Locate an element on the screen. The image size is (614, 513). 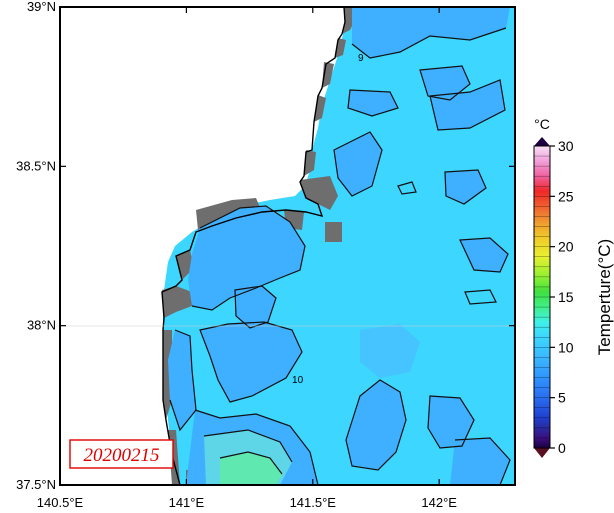
lon-tick-label: 142°E is located at coordinates (439, 502).